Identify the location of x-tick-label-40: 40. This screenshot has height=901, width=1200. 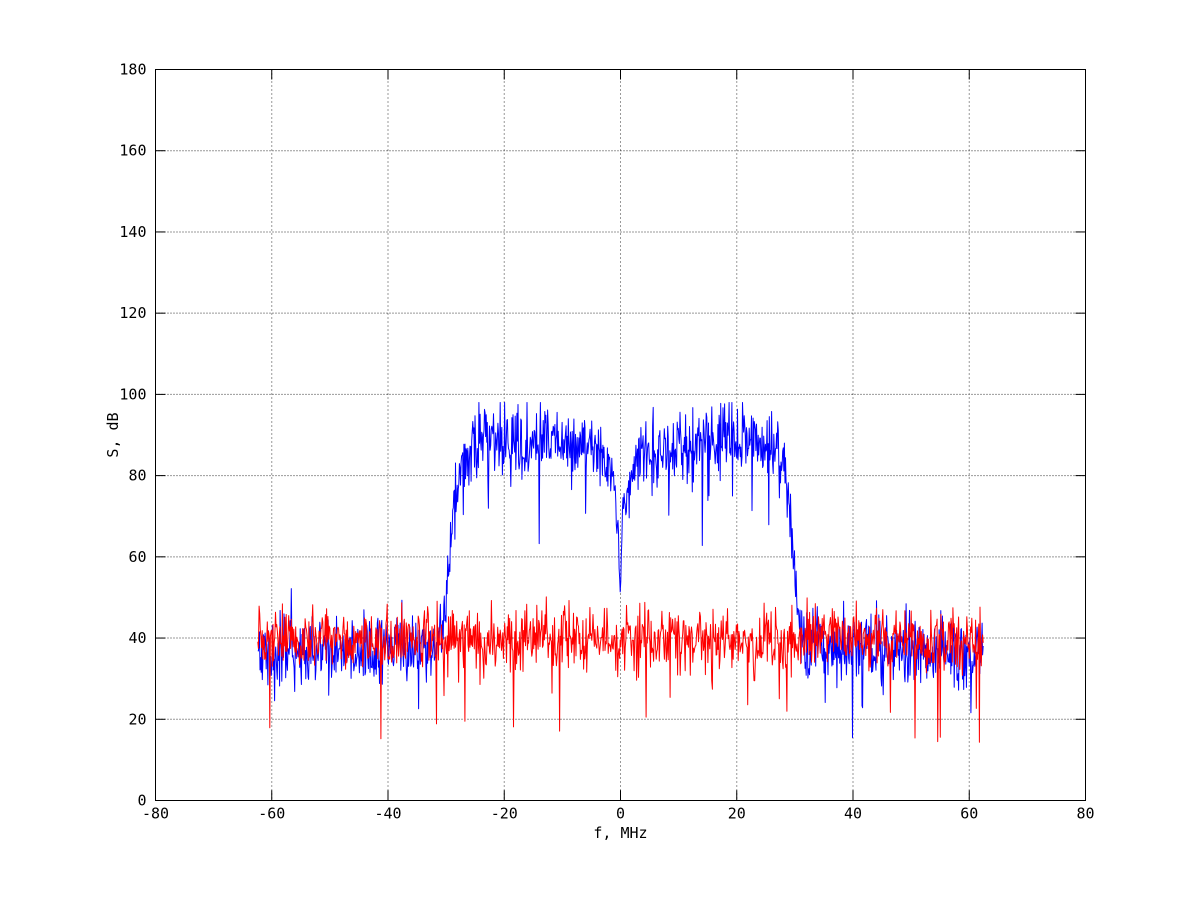
(853, 814).